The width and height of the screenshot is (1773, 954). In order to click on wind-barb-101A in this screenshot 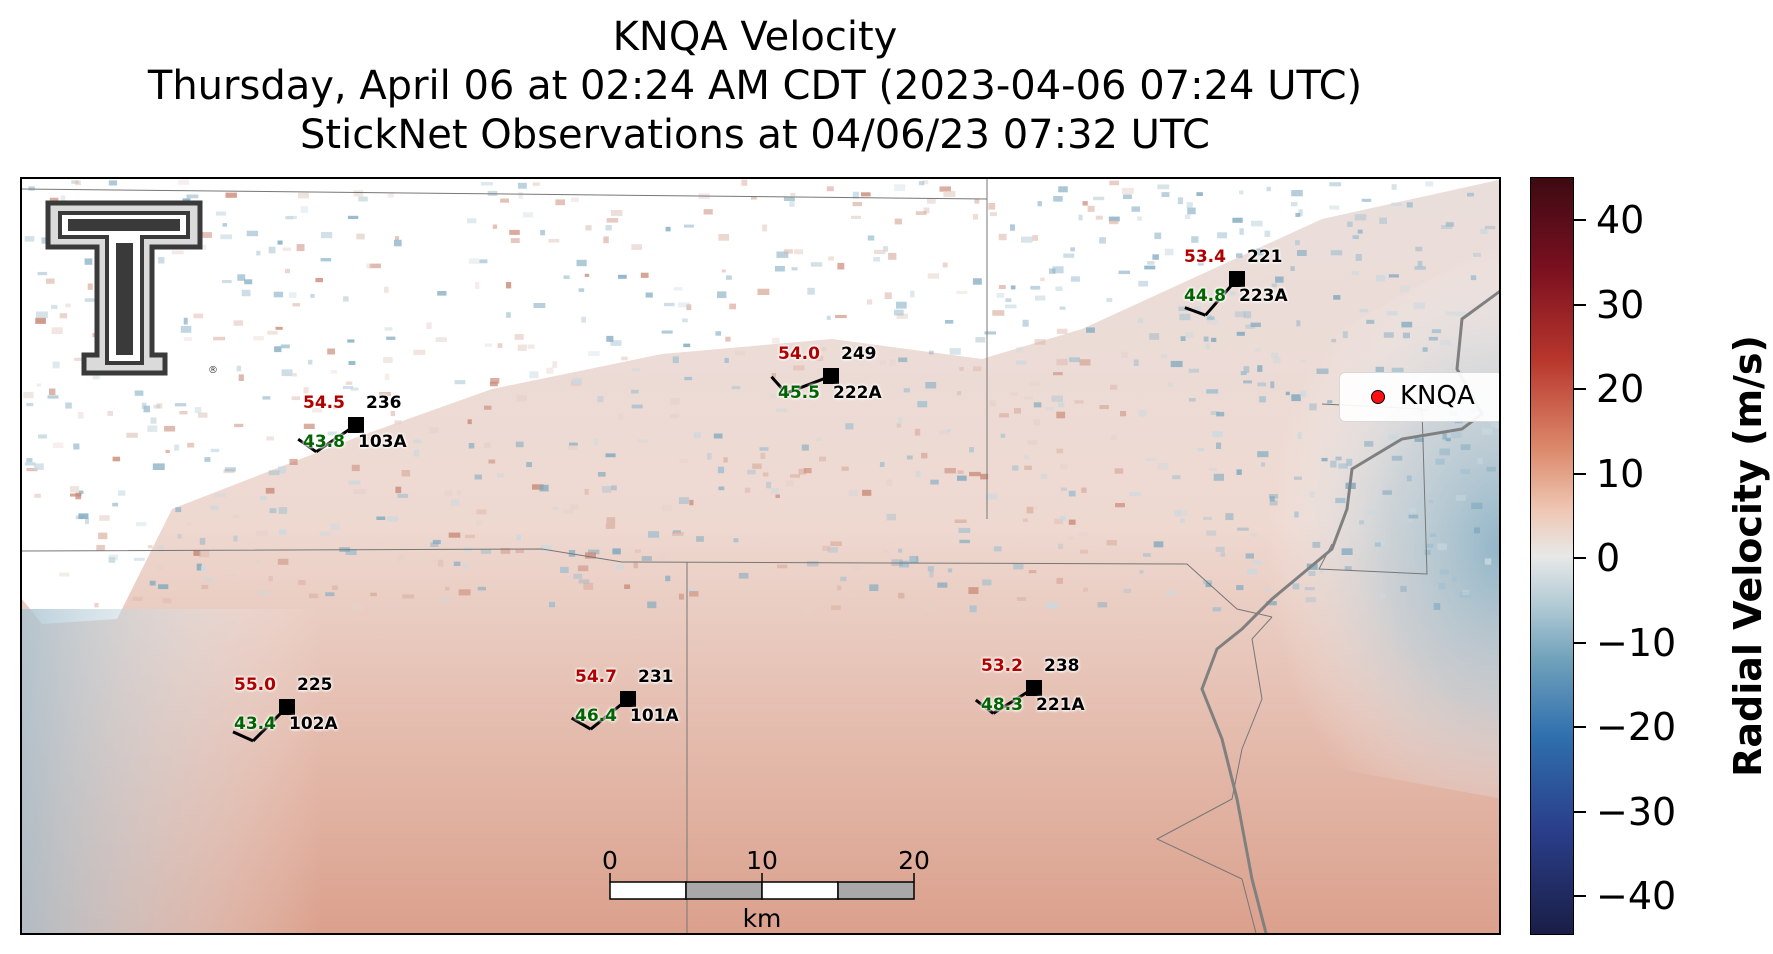, I will do `click(603, 711)`.